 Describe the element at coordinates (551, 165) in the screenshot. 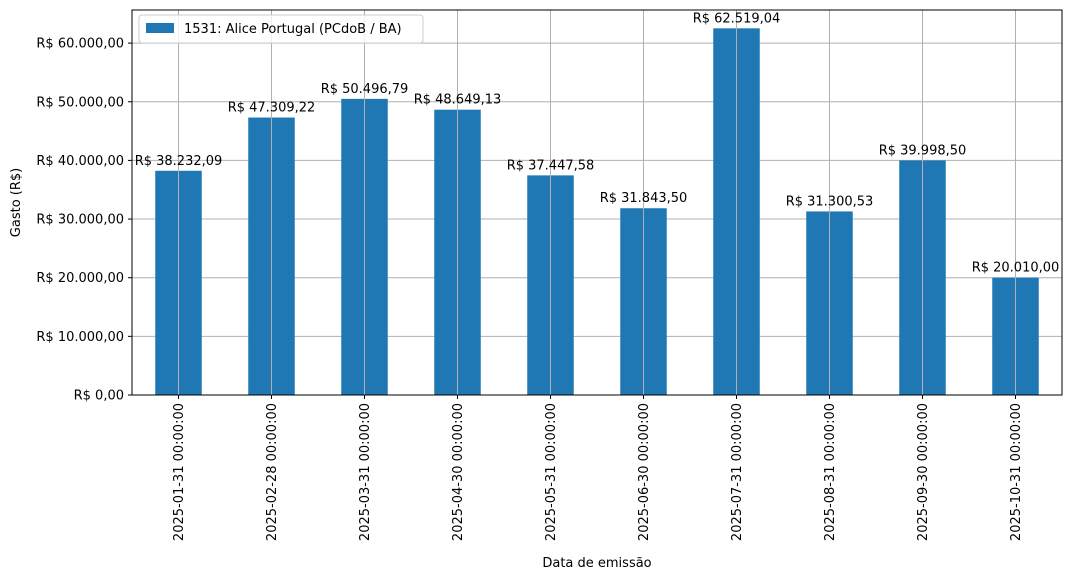

I see `bar-value-label: R$ 37.447,58` at that location.